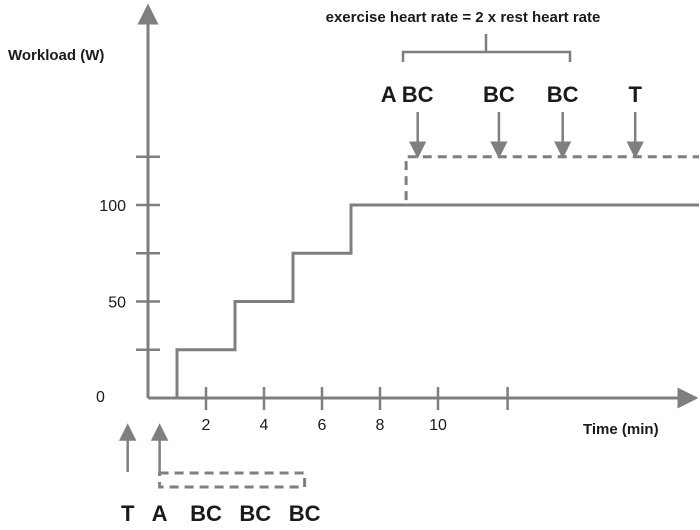 Image resolution: width=700 pixels, height=530 pixels. Describe the element at coordinates (635, 94) in the screenshot. I see `upper-marker-label: T` at that location.